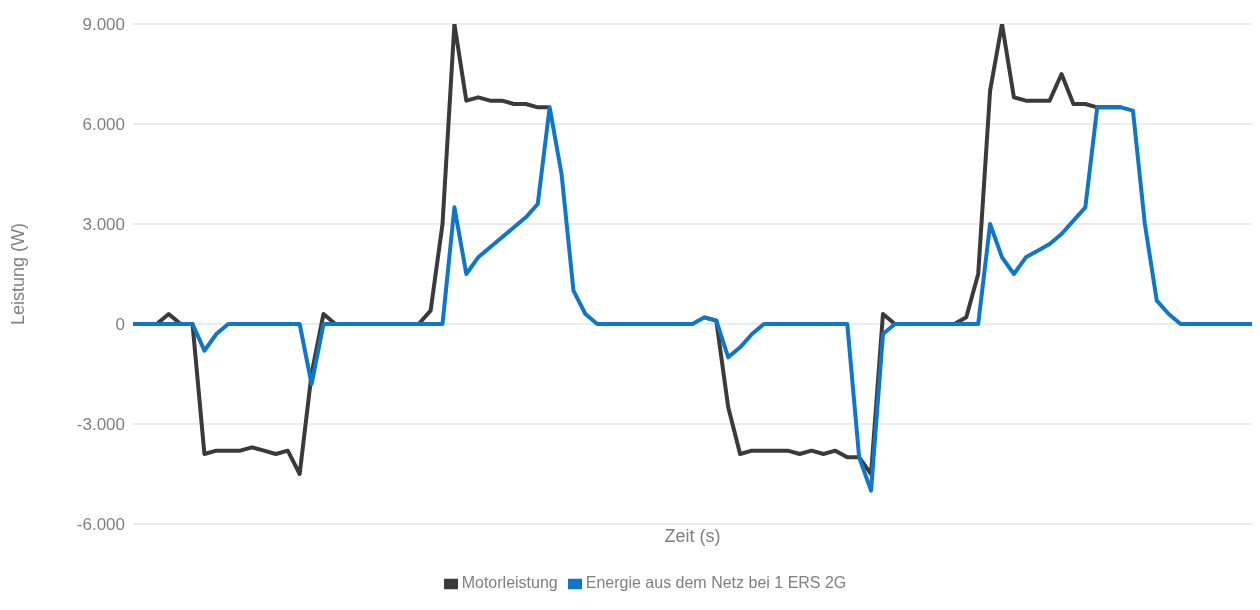 Image resolution: width=1260 pixels, height=610 pixels. Describe the element at coordinates (100, 525) in the screenshot. I see `y-tick-label: -6.000` at that location.